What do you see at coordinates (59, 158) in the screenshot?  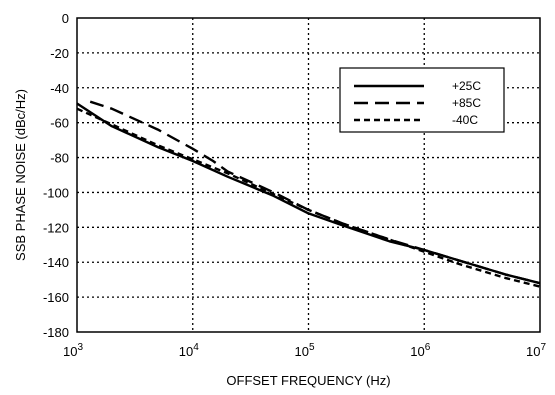 I see `y-tick-label: -80` at bounding box center [59, 158].